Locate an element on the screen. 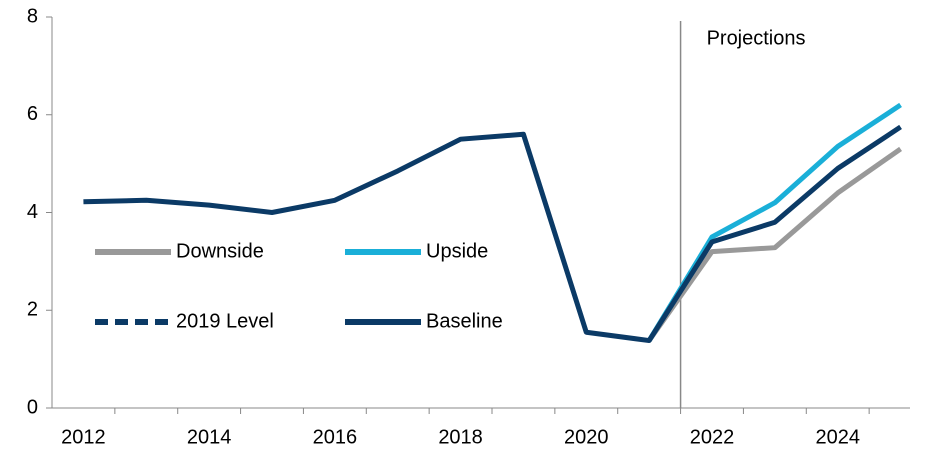 This screenshot has height=451, width=926. x-tick-label: 2024 is located at coordinates (837, 437).